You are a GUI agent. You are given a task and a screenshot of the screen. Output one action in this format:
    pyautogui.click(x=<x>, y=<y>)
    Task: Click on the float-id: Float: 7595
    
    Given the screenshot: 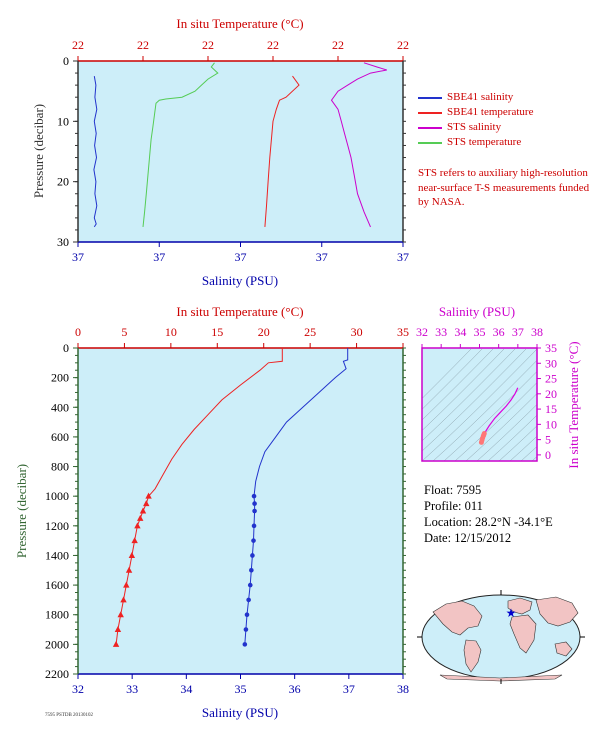 What is the action you would take?
    pyautogui.click(x=453, y=490)
    